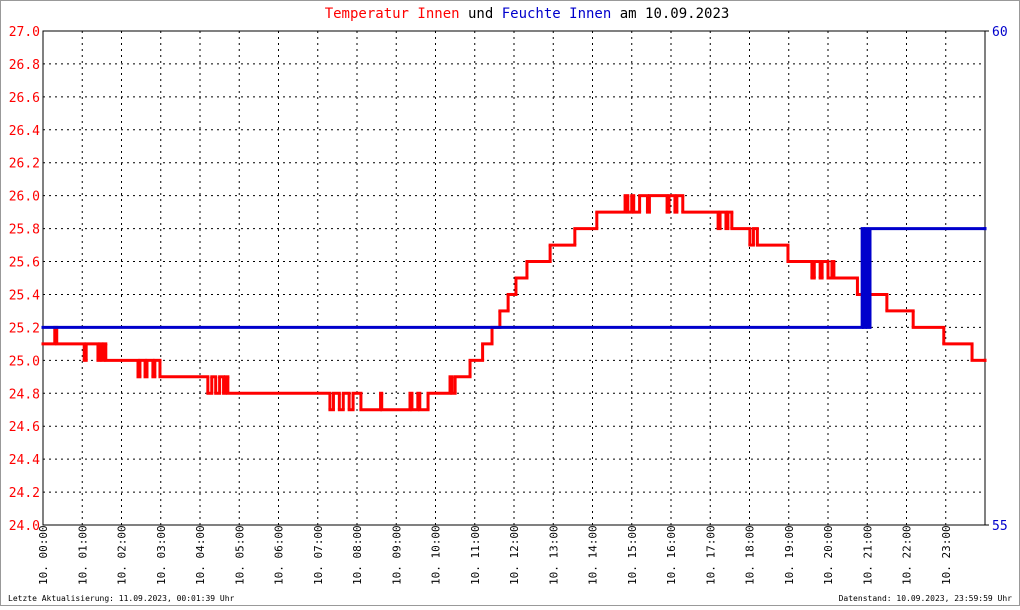 The image size is (1020, 610). I want to click on y-tick-label: 27.0, so click(24, 32).